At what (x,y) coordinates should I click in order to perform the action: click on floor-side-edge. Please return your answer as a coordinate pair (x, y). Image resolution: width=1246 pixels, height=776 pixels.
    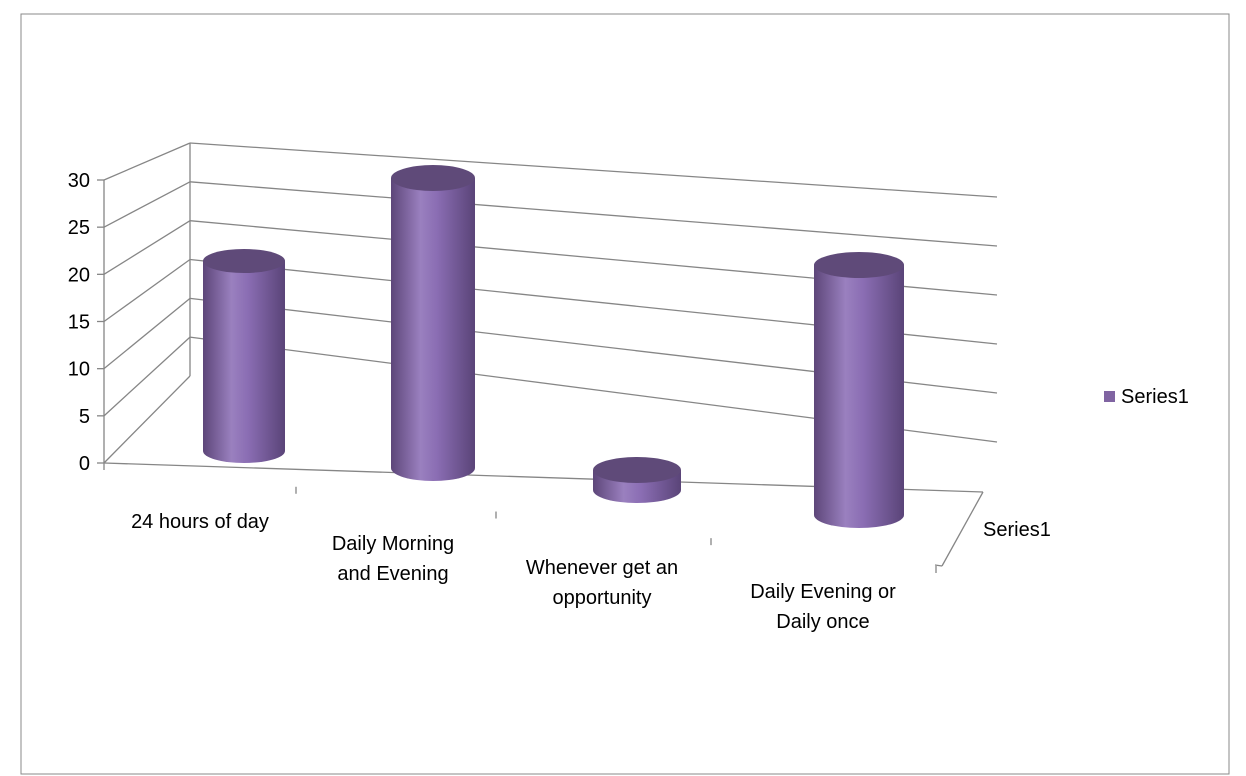
    Looking at the image, I should click on (147, 419).